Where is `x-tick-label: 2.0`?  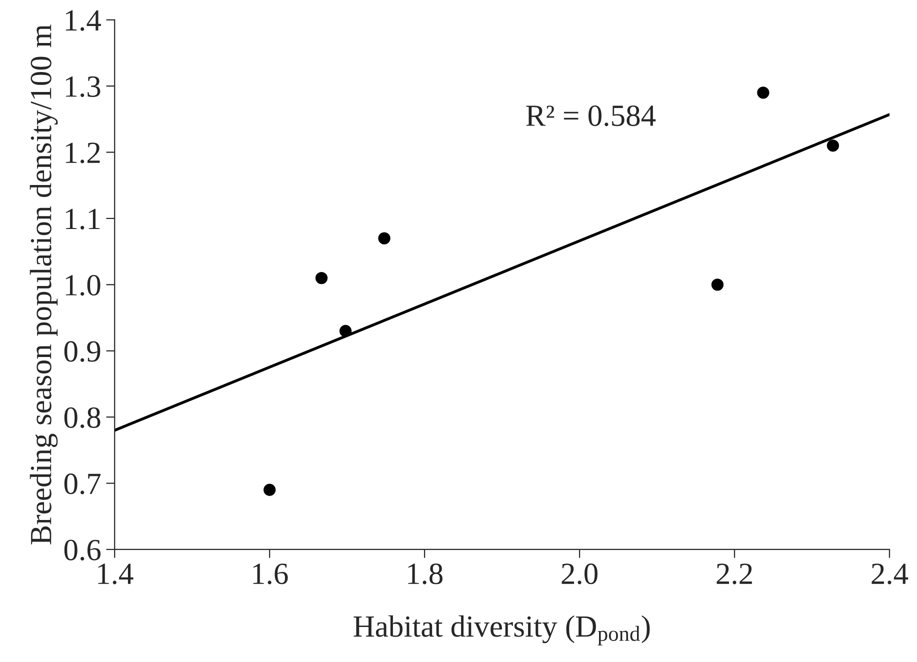
x-tick-label: 2.0 is located at coordinates (580, 574).